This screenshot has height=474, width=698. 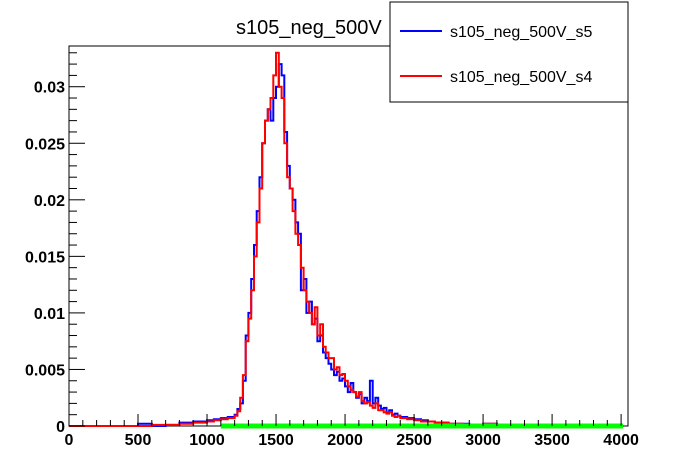 What do you see at coordinates (60, 427) in the screenshot?
I see `y-tick-label: 0` at bounding box center [60, 427].